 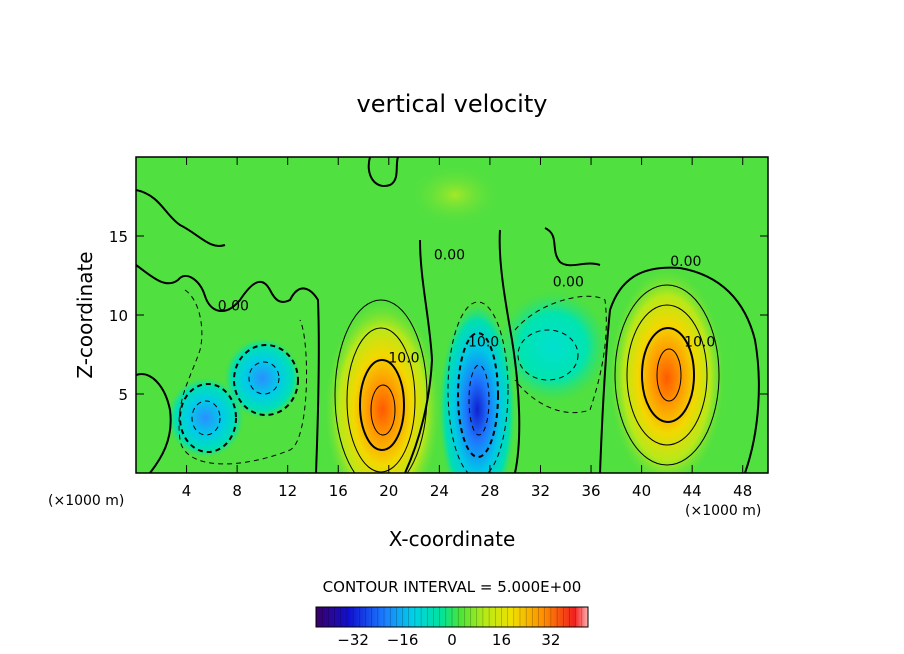 I want to click on y-tick-label: 10, so click(x=118, y=316).